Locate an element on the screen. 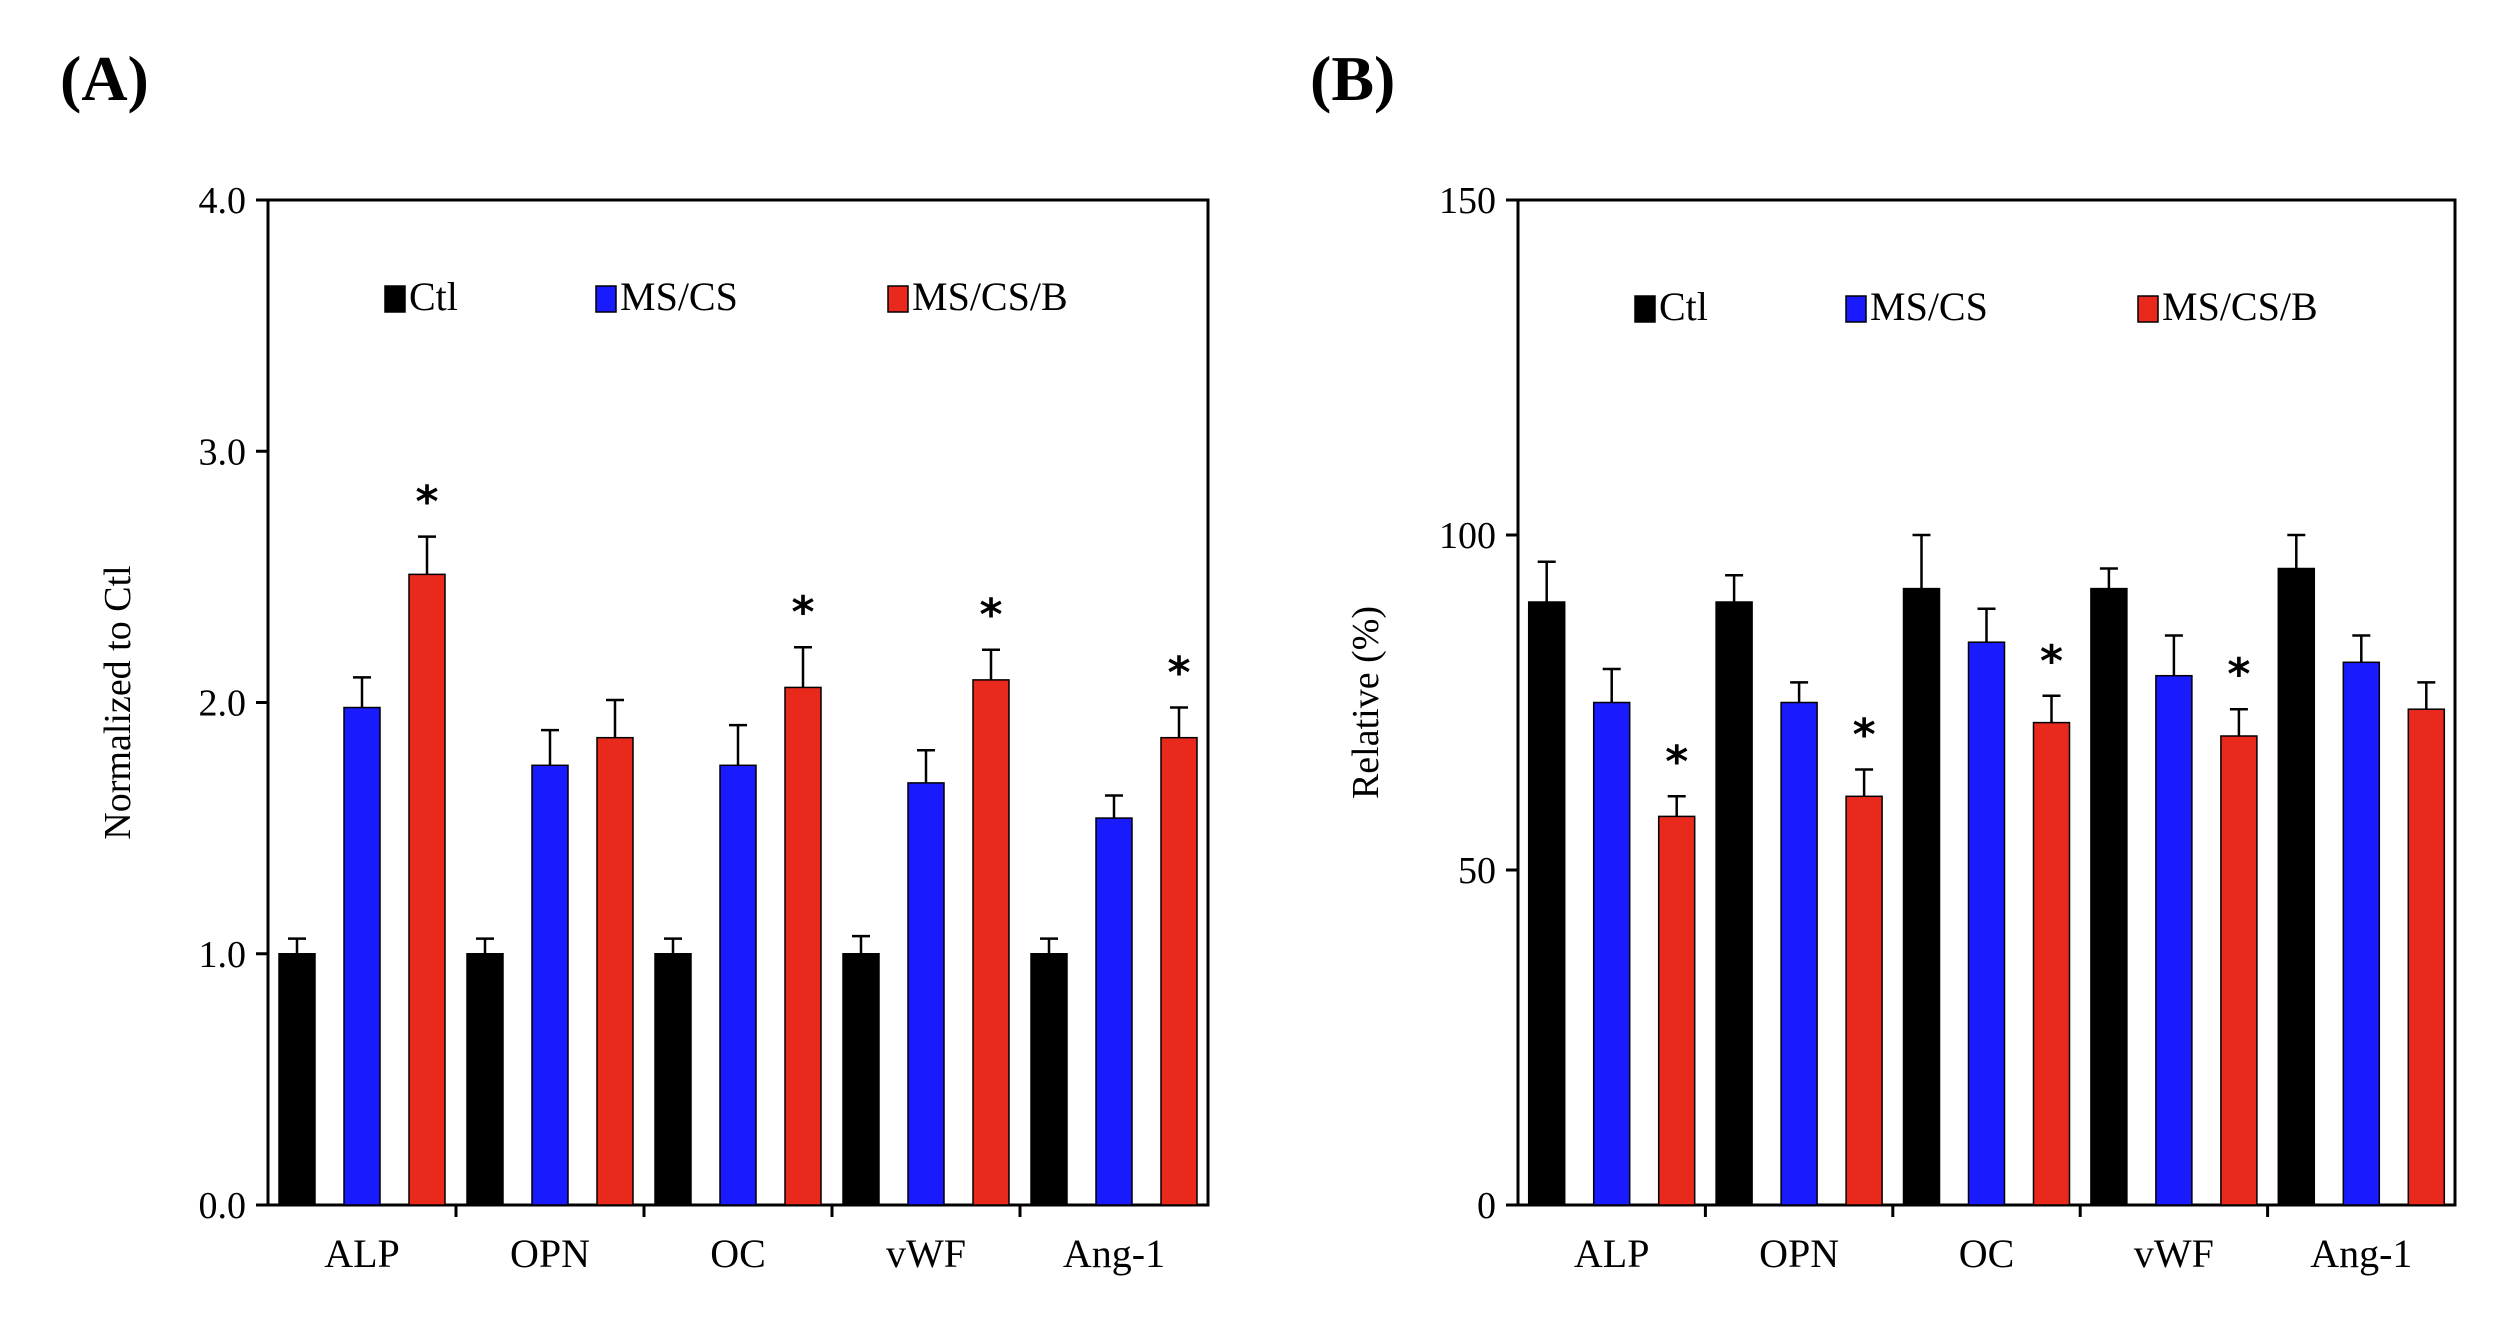 The height and width of the screenshot is (1317, 2508). y-tick-label: 4.0 is located at coordinates (223, 201).